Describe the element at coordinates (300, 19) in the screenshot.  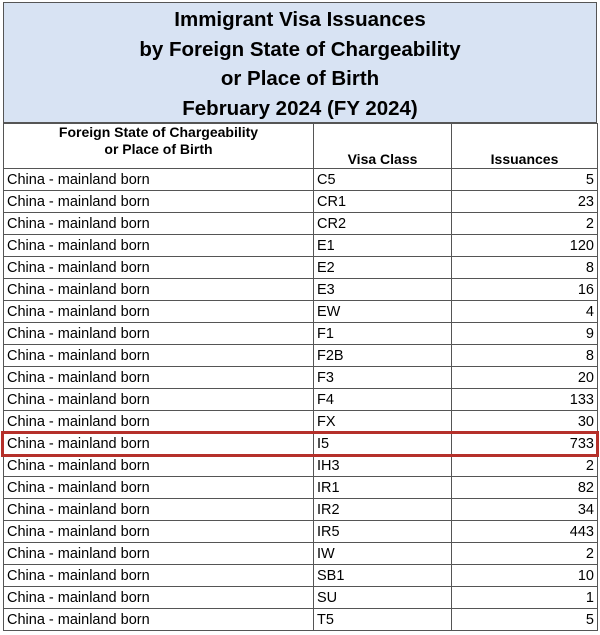
I see `title-line-1: Immigrant Visa Issuances` at that location.